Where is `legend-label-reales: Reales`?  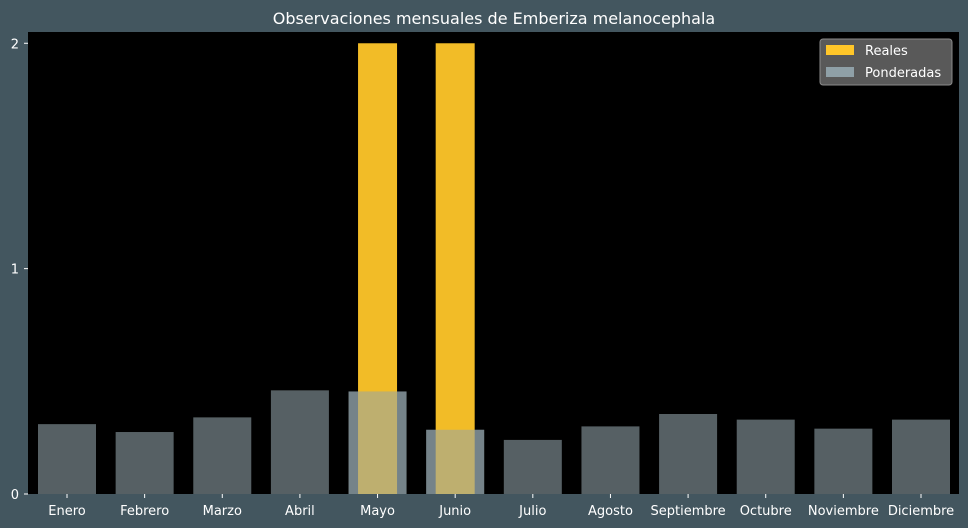
legend-label-reales: Reales is located at coordinates (886, 51).